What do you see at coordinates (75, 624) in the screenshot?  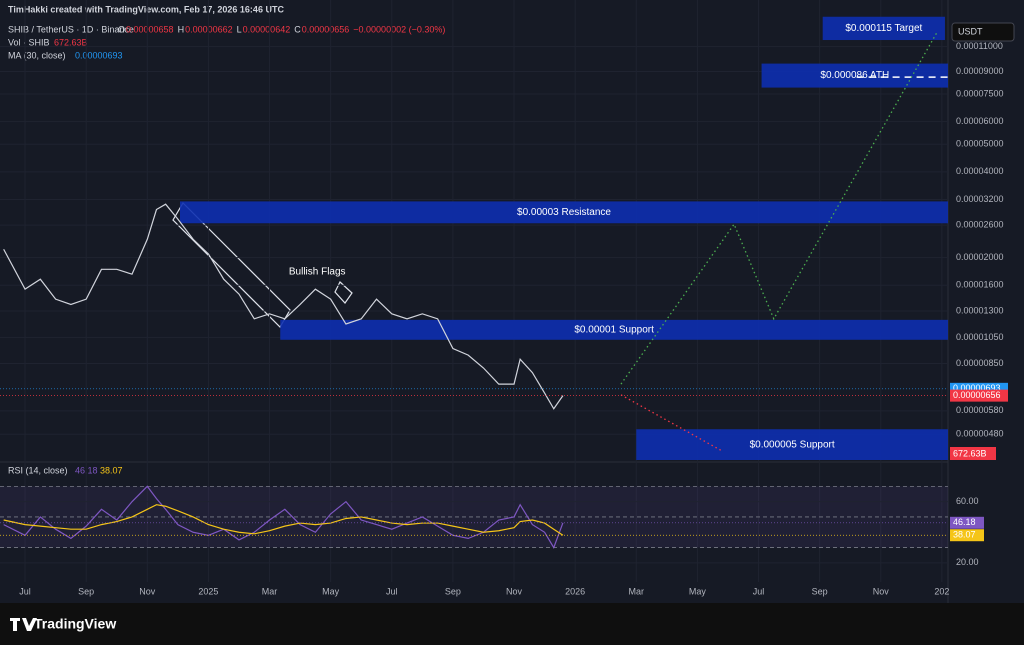 I see `logo-text: TradingView` at bounding box center [75, 624].